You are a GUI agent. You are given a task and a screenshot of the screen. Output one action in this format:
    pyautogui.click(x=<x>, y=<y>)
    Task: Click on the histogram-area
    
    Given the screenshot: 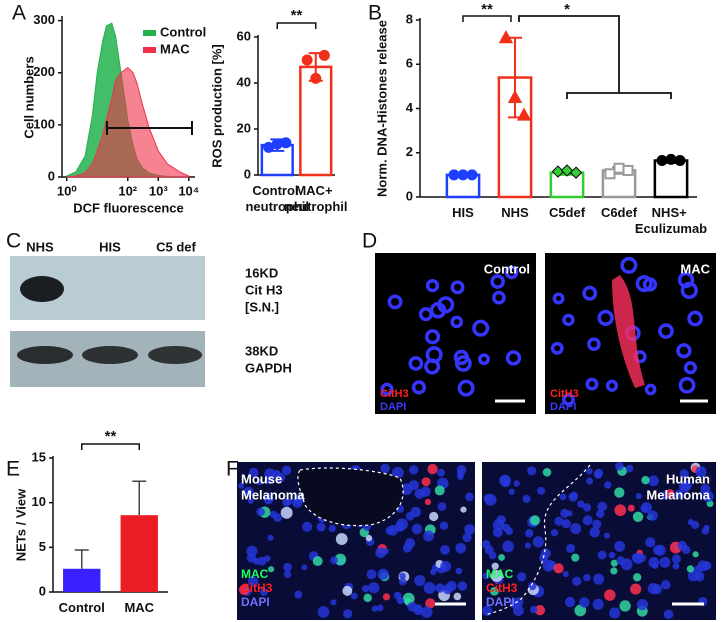 What is the action you would take?
    pyautogui.click(x=128, y=122)
    